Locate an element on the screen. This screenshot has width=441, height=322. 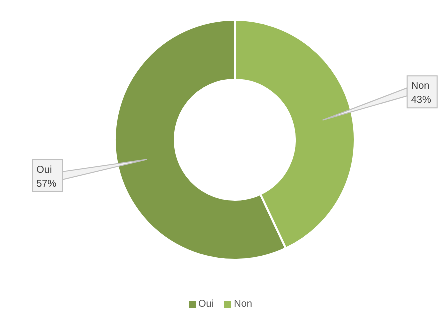
legend-label: Oui is located at coordinates (206, 304).